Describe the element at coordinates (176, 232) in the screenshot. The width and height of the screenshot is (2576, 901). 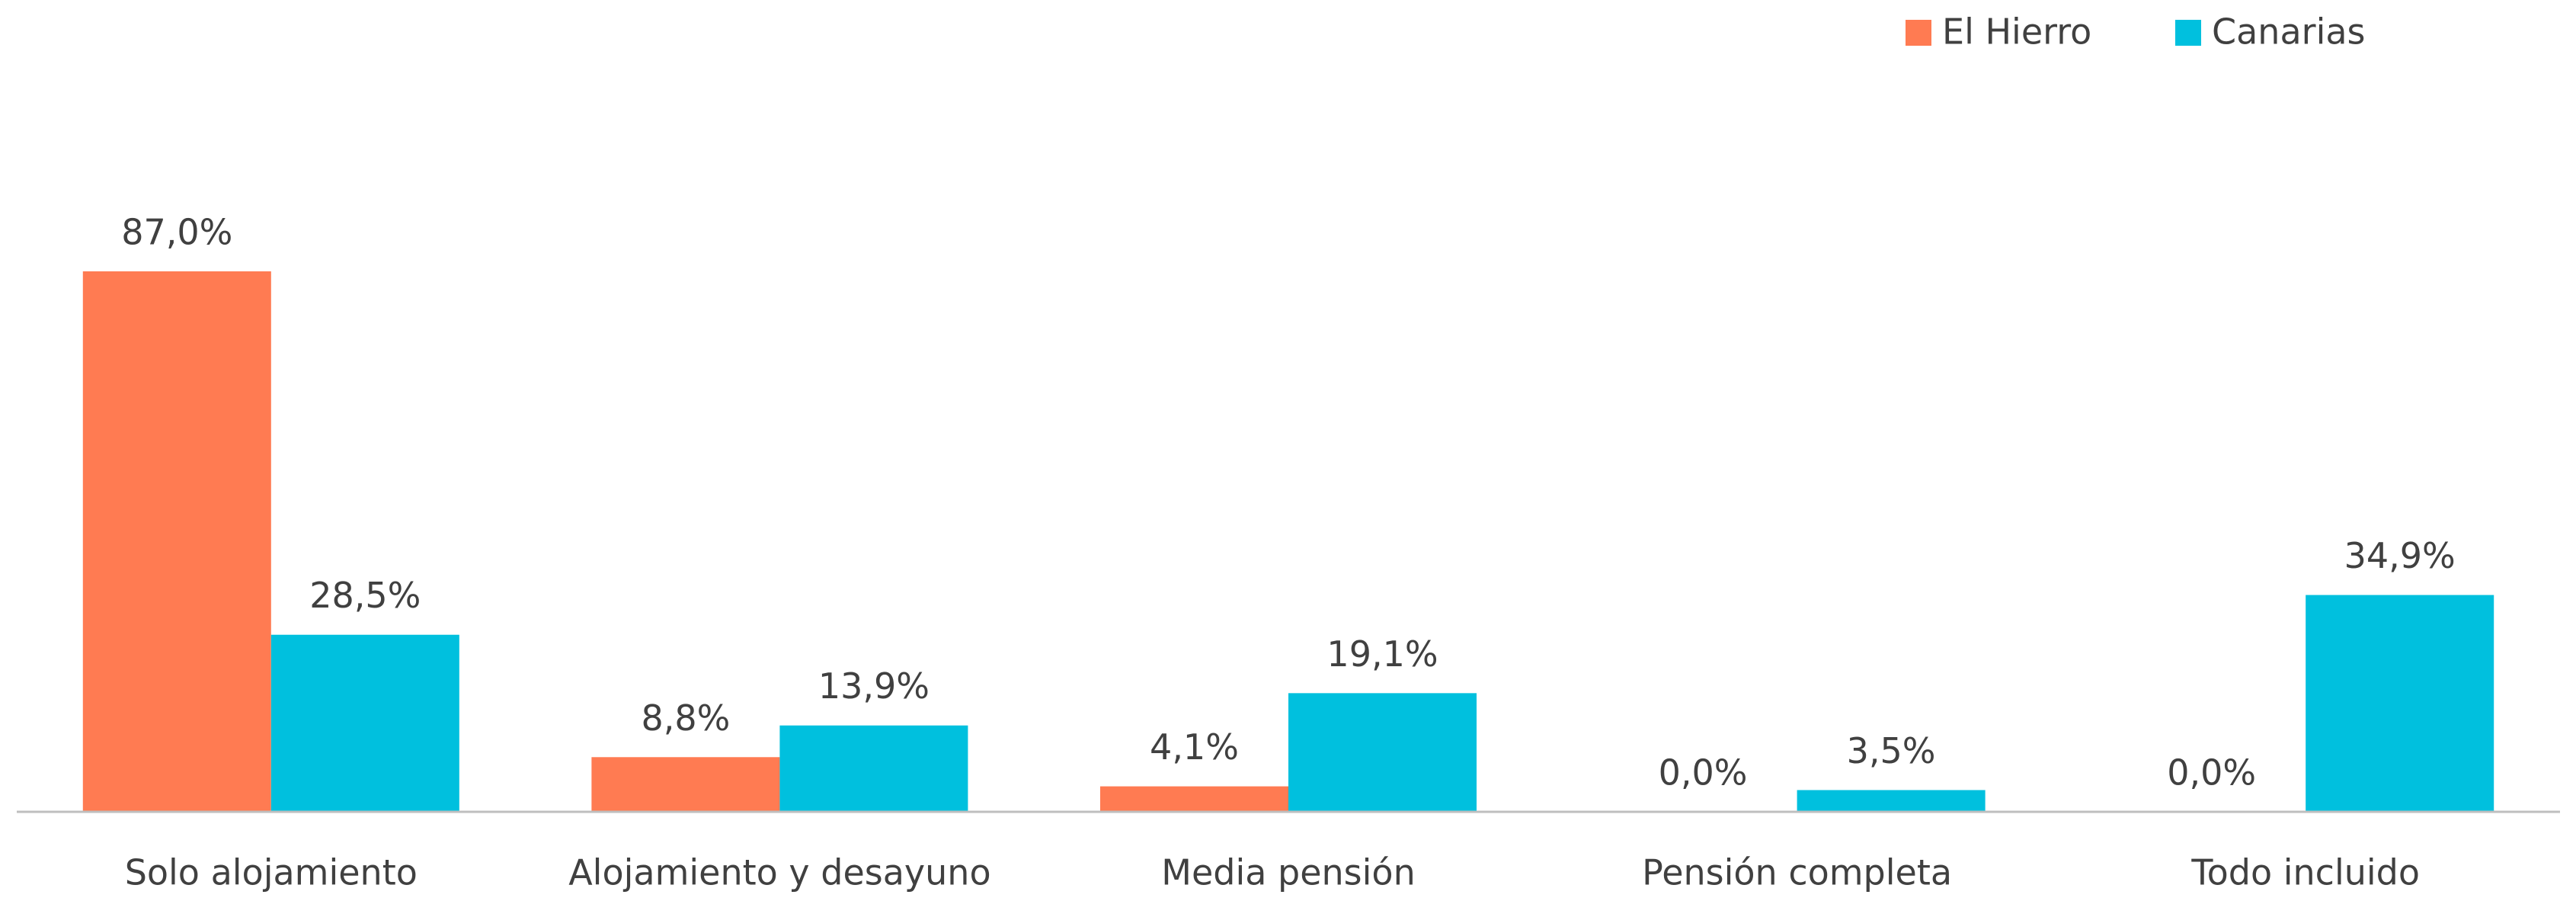
I see `data-label: 87,0%` at that location.